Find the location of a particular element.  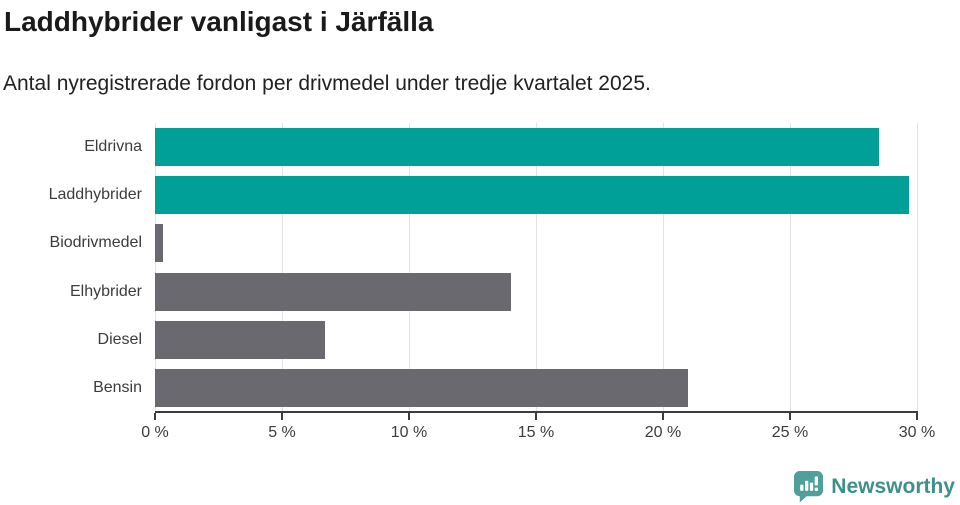

brand-name: Newsworthy is located at coordinates (893, 486).